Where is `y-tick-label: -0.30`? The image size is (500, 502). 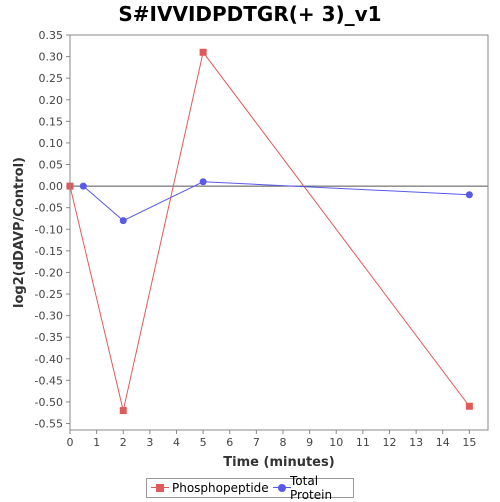
y-tick-label: -0.30 is located at coordinates (49, 316).